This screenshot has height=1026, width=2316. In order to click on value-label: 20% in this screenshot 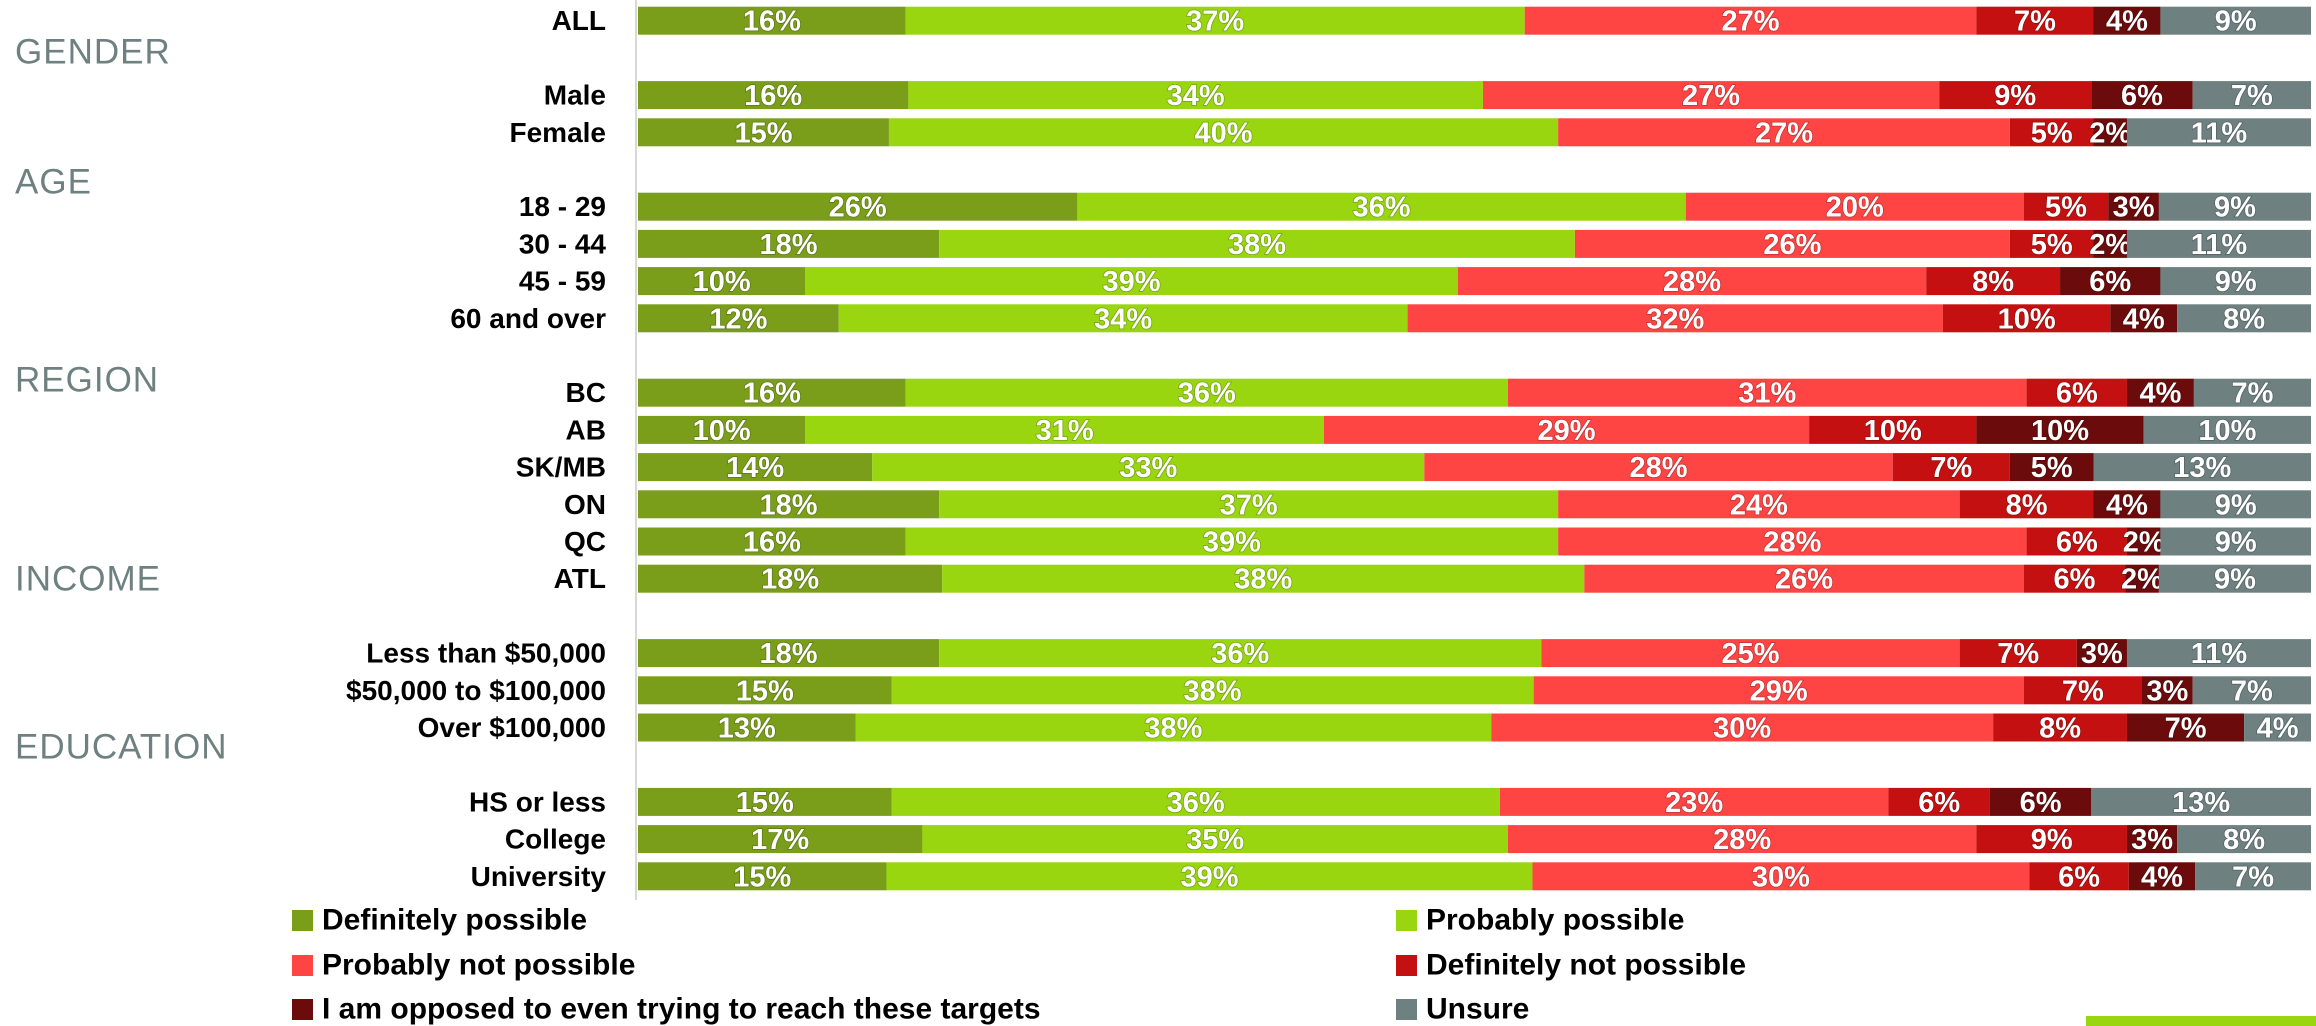, I will do `click(1855, 208)`.